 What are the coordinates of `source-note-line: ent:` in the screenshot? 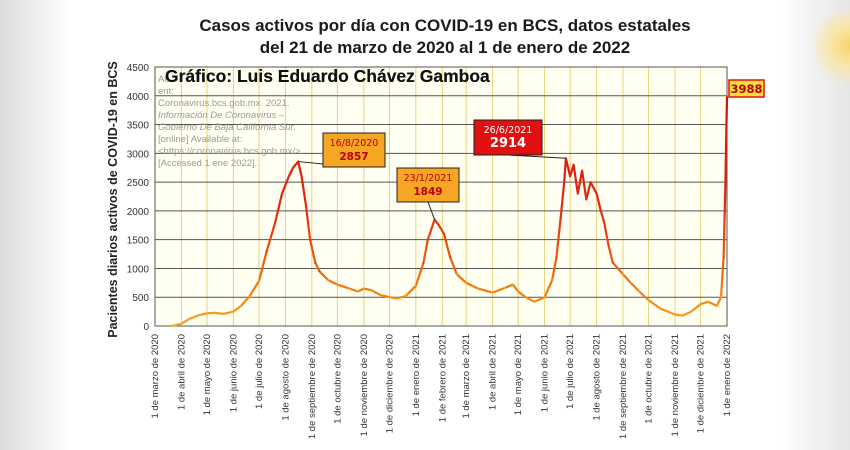 It's located at (166, 91).